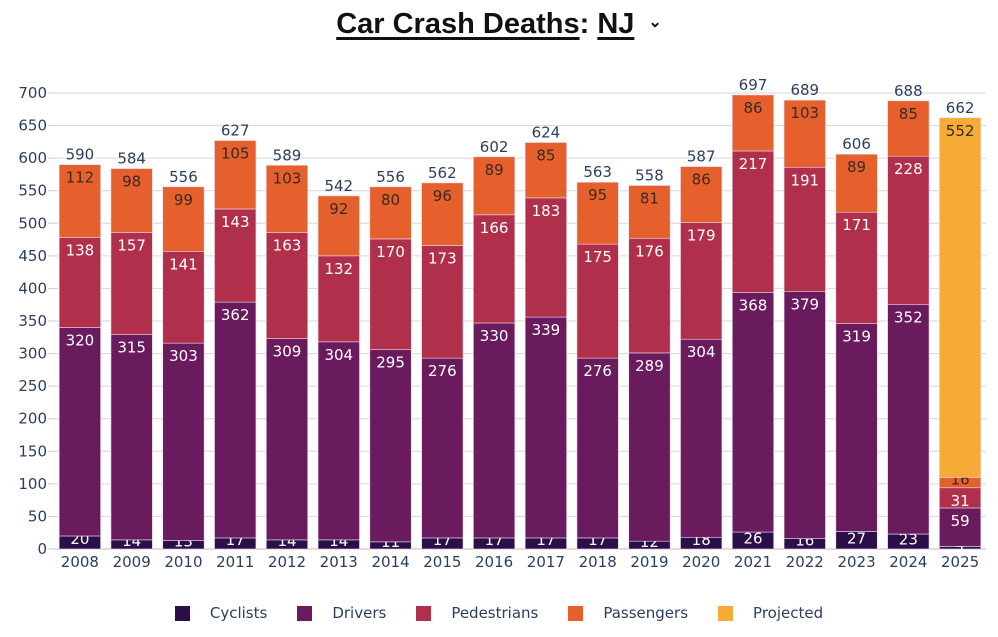 The width and height of the screenshot is (998, 637). Describe the element at coordinates (546, 330) in the screenshot. I see `data-label: 339` at that location.